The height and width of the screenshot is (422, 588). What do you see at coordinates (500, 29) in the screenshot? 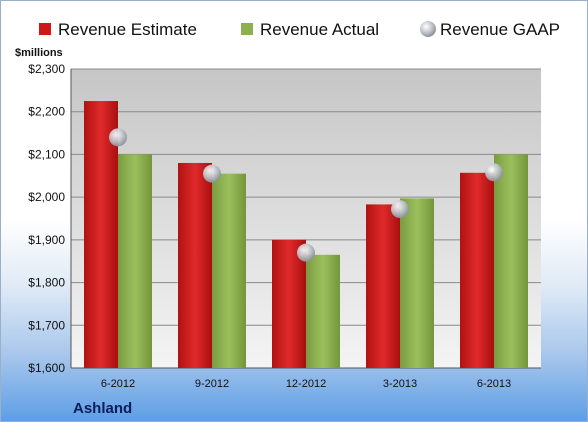
I see `legend-label-revenue-gaap: Revenue GAAP` at bounding box center [500, 29].